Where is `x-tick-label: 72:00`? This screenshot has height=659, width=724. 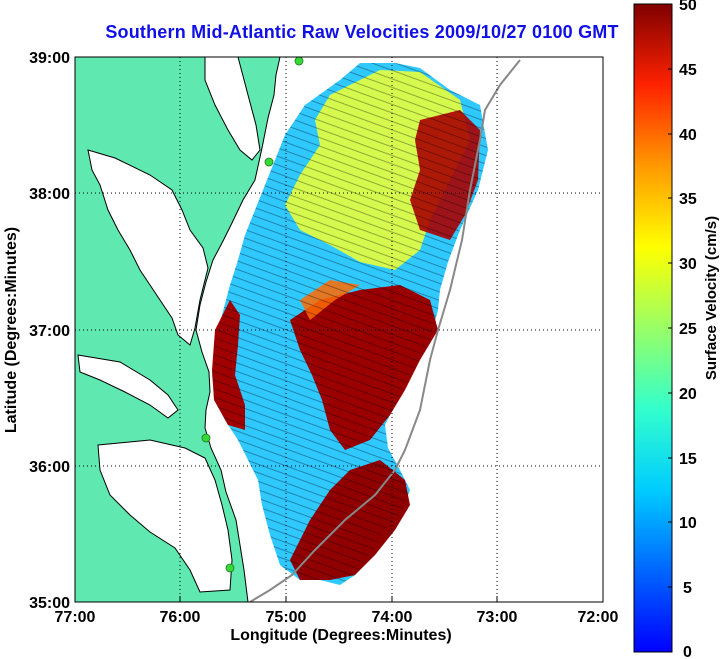
x-tick-label: 72:00 is located at coordinates (598, 617).